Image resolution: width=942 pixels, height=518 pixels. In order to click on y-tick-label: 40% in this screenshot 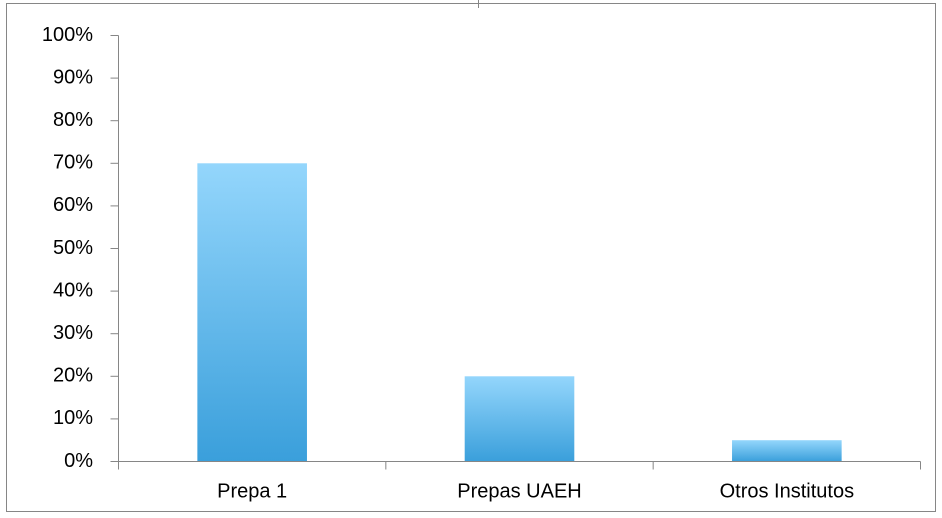, I will do `click(73, 290)`.